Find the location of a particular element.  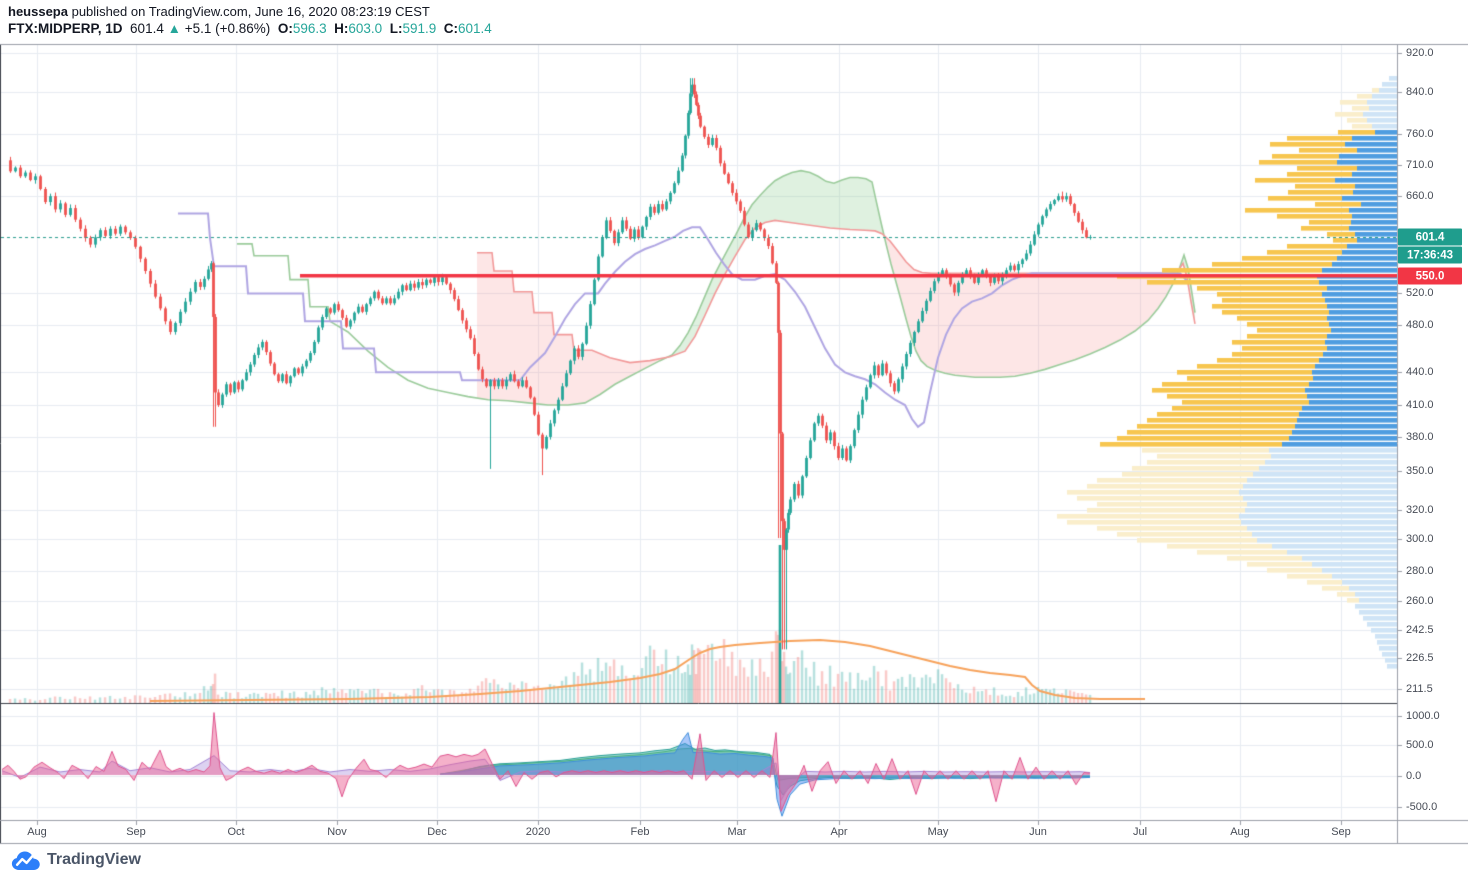

price-tick-label: 840.0 is located at coordinates (1420, 92).